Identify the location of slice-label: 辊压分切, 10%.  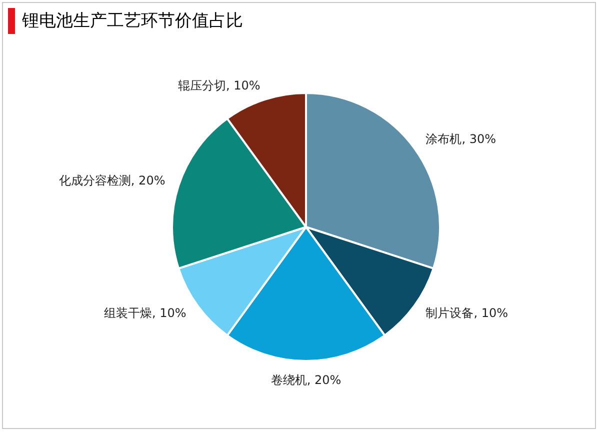
(219, 85).